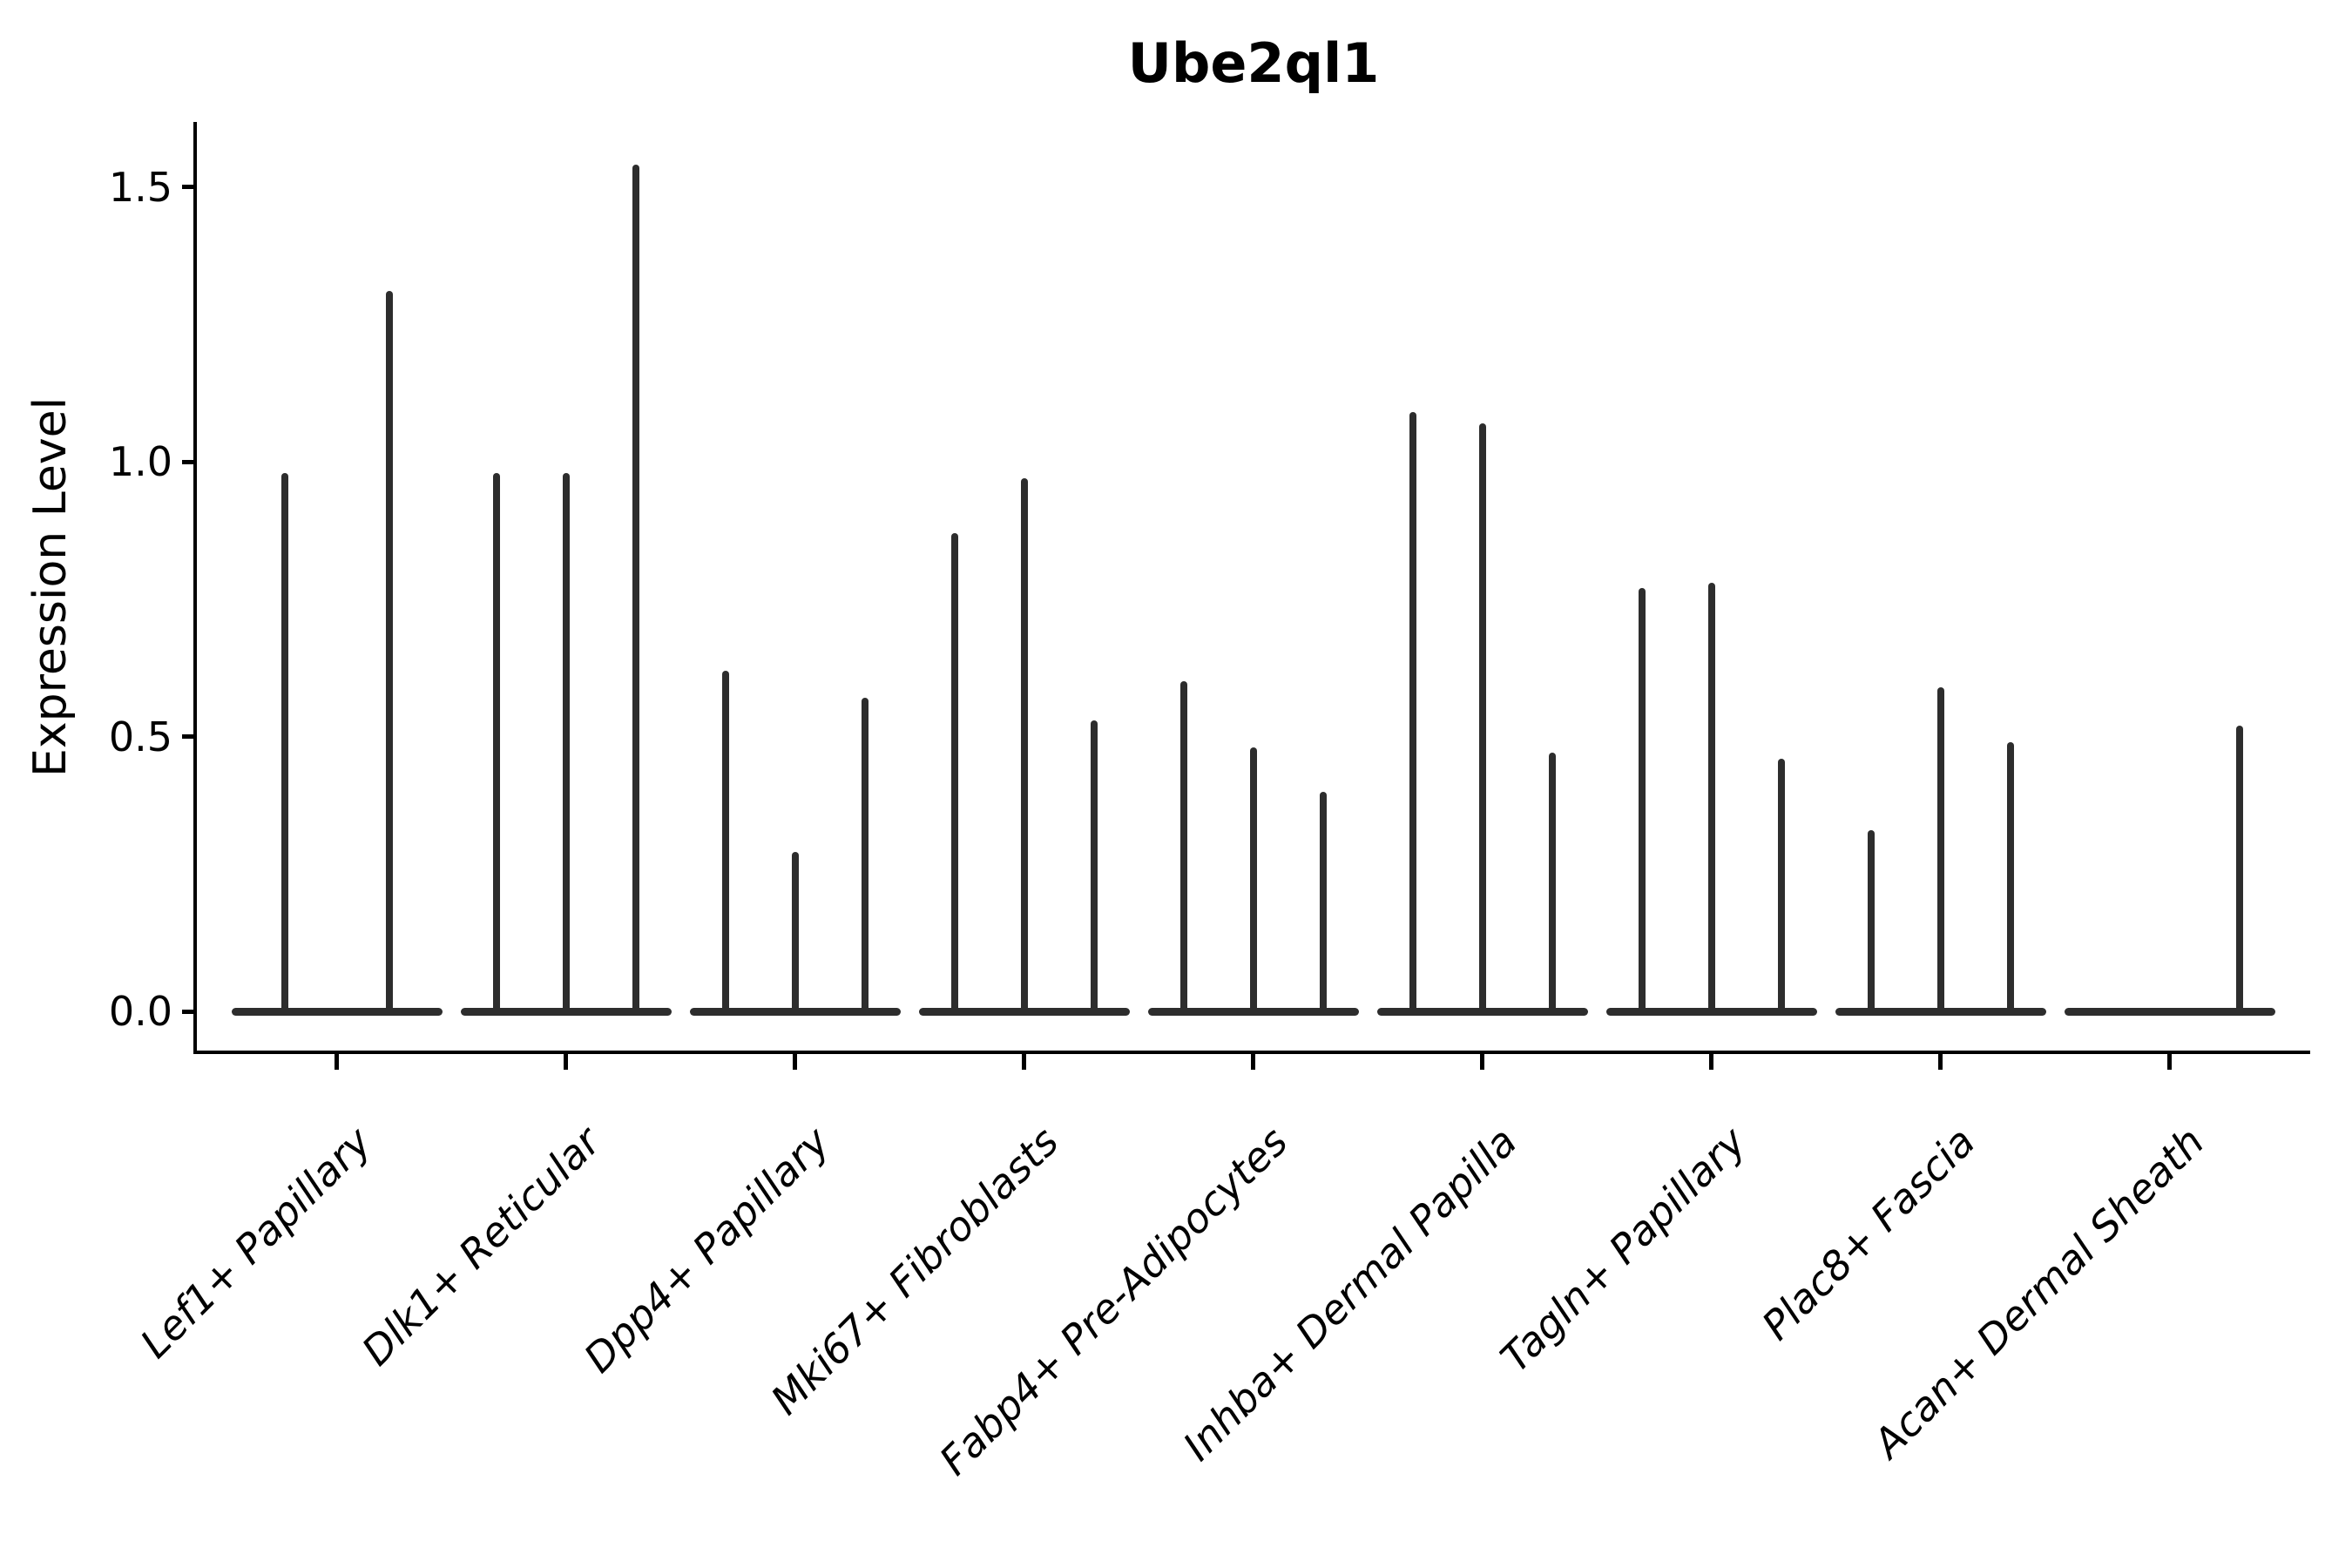 The height and width of the screenshot is (1568, 2352). What do you see at coordinates (1253, 63) in the screenshot?
I see `chart-title: Ube2ql1` at bounding box center [1253, 63].